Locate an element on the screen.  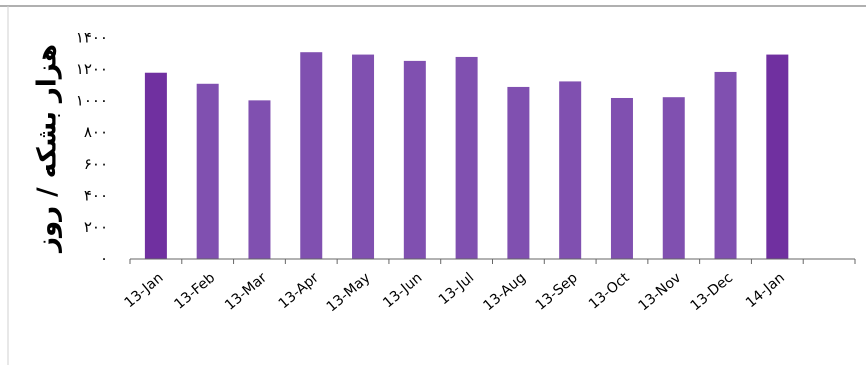
bar-13-Jan is located at coordinates (155, 165).